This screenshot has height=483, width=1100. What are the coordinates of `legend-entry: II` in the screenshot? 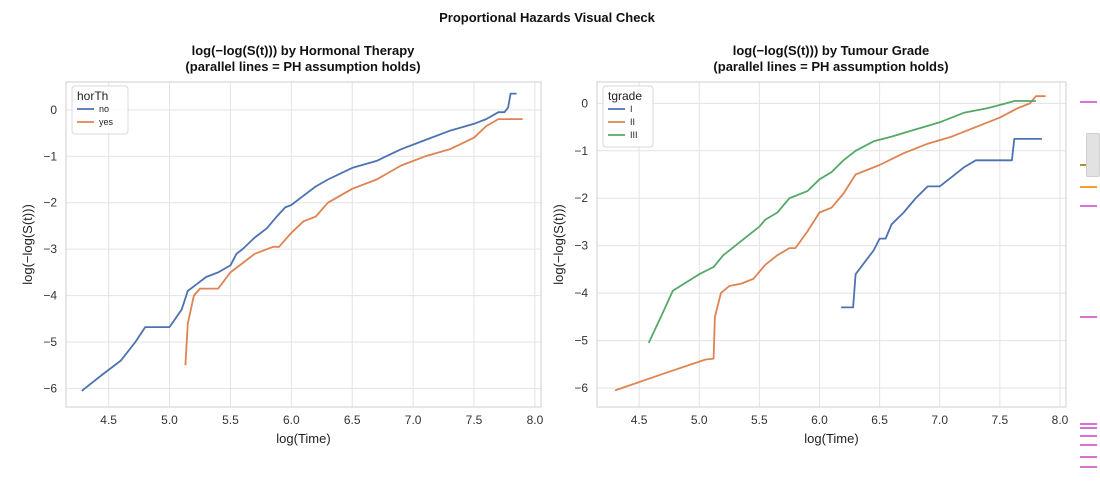 It's located at (632, 122).